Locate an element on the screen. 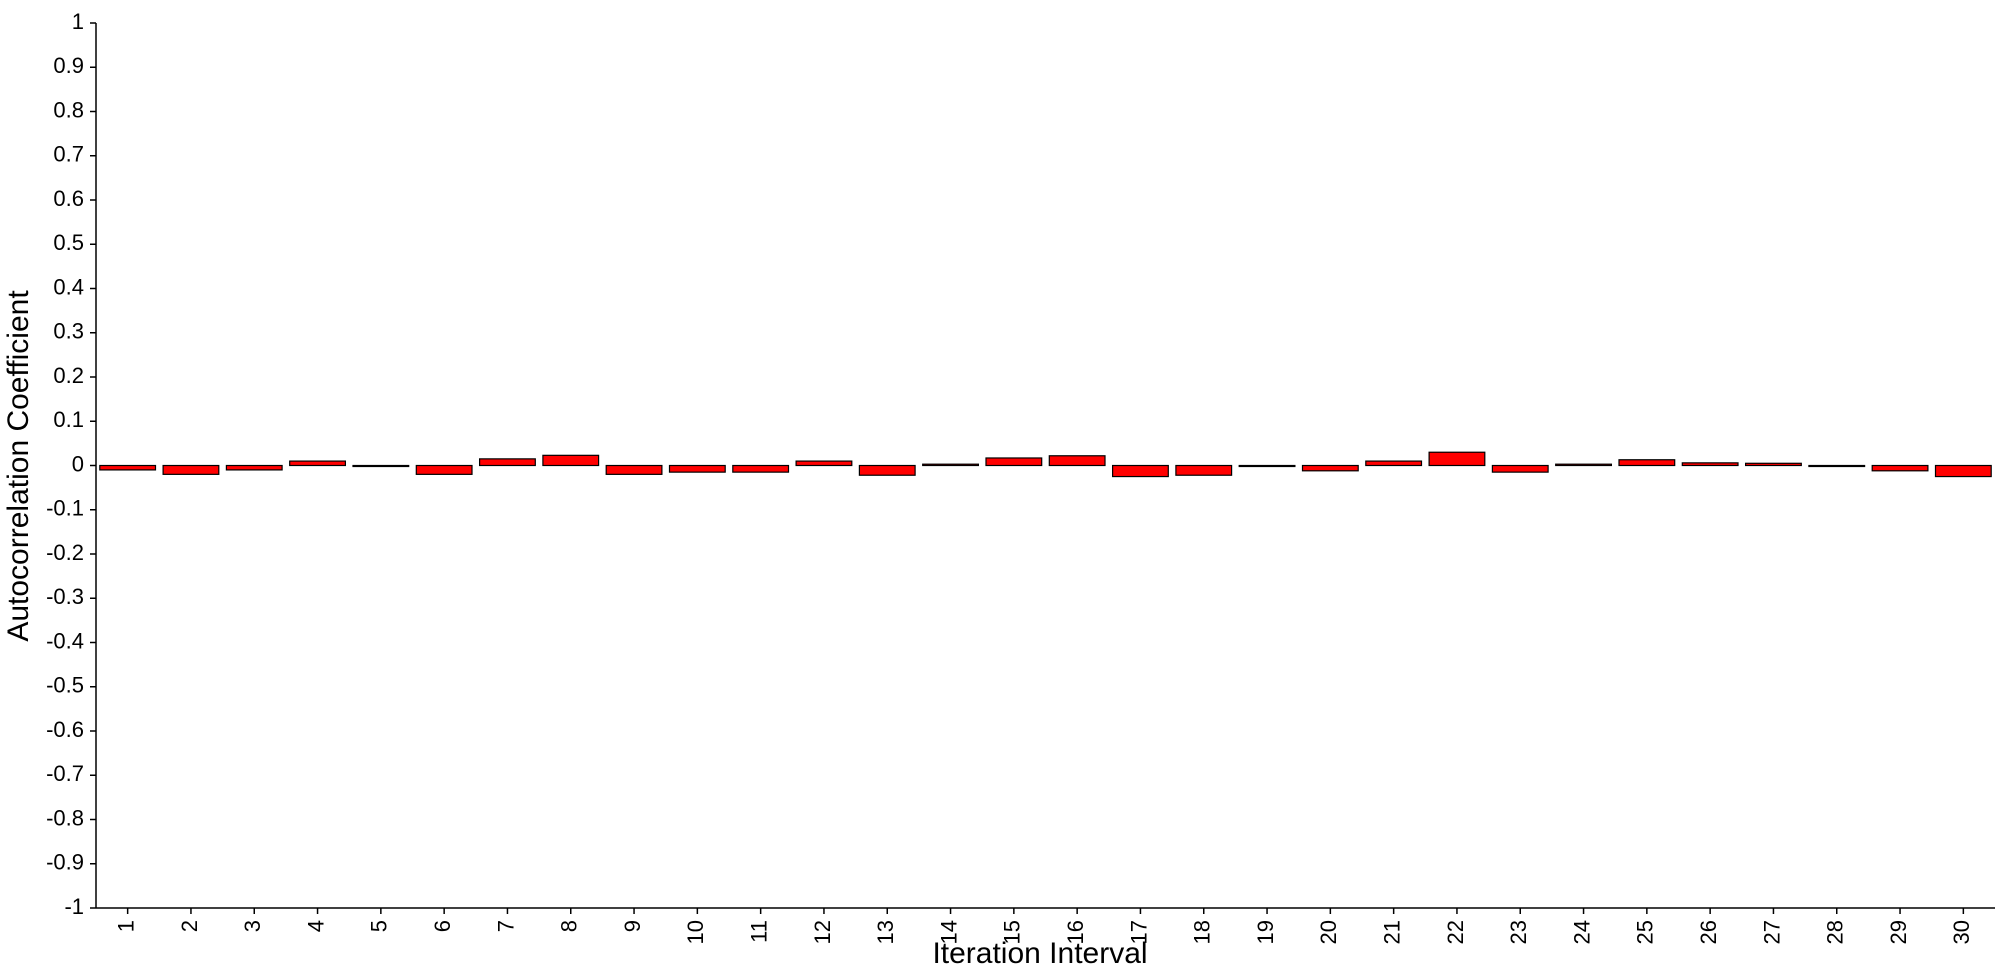 The height and width of the screenshot is (974, 2008). x-tick-label: 22 is located at coordinates (1455, 932).